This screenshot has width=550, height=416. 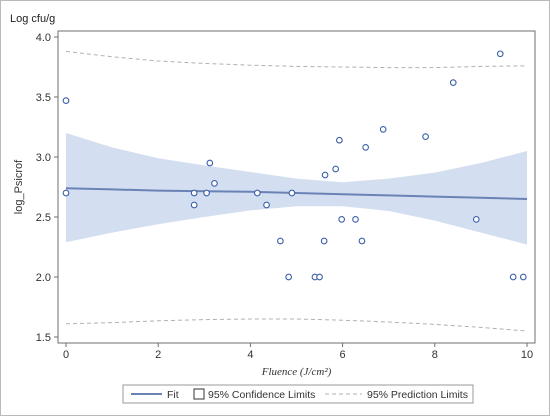 What do you see at coordinates (527, 355) in the screenshot?
I see `x-tick-label: 10` at bounding box center [527, 355].